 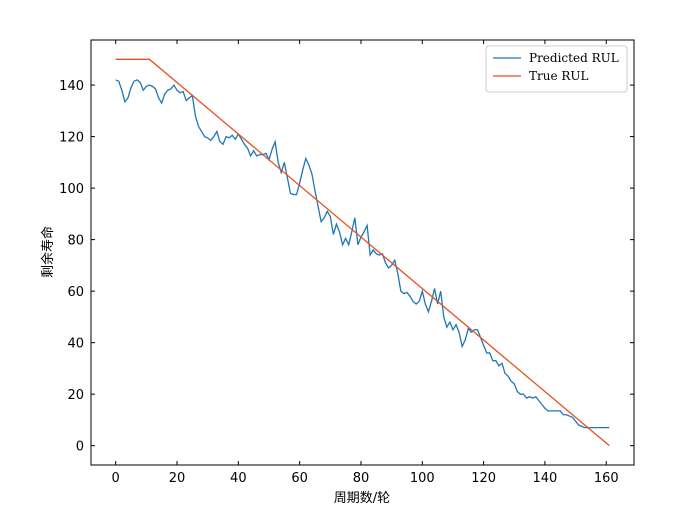 I want to click on y-tick-label: 0, so click(x=80, y=447).